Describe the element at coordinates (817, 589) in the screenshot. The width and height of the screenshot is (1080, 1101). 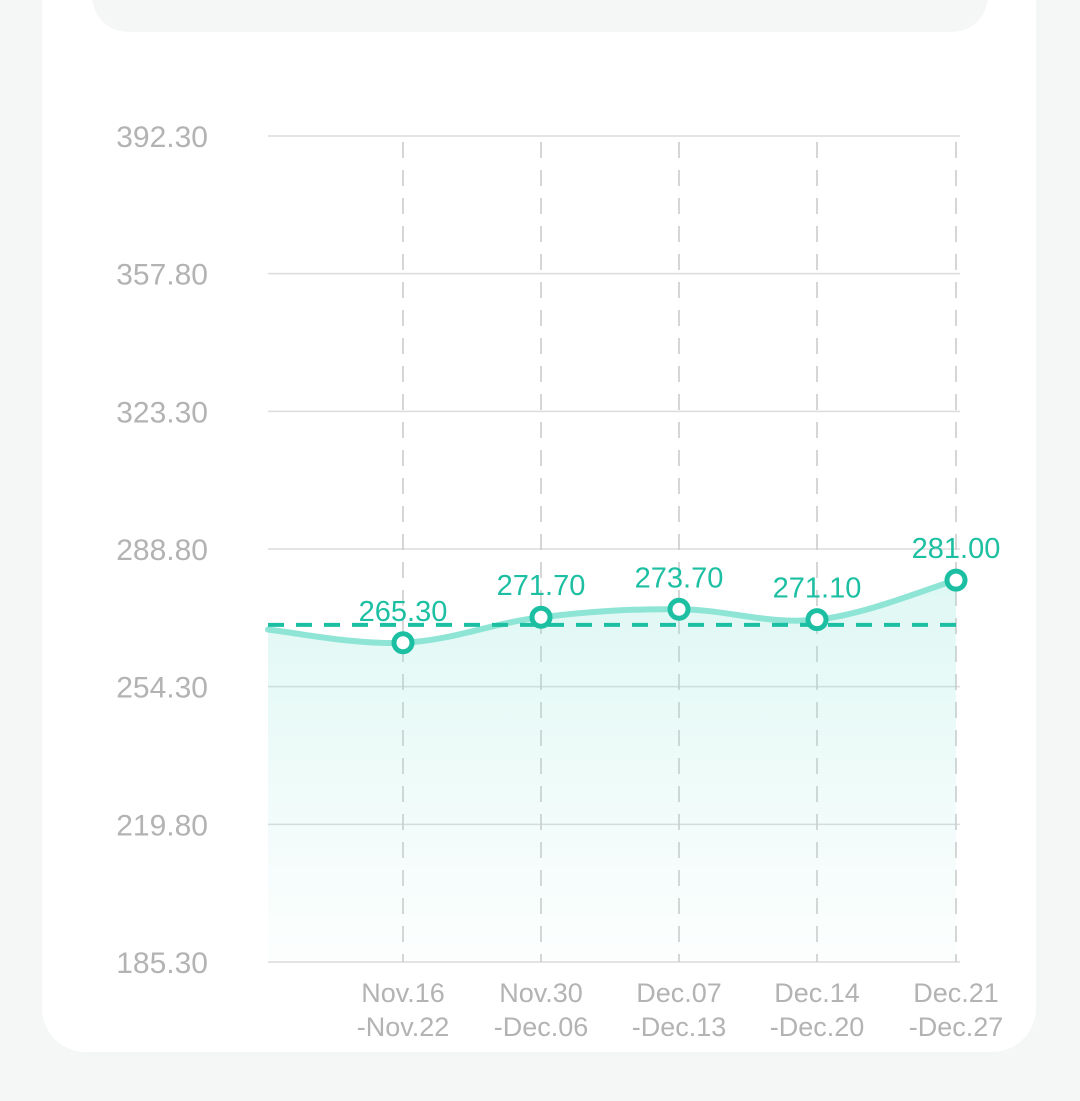
I see `data-label: 271.10` at that location.